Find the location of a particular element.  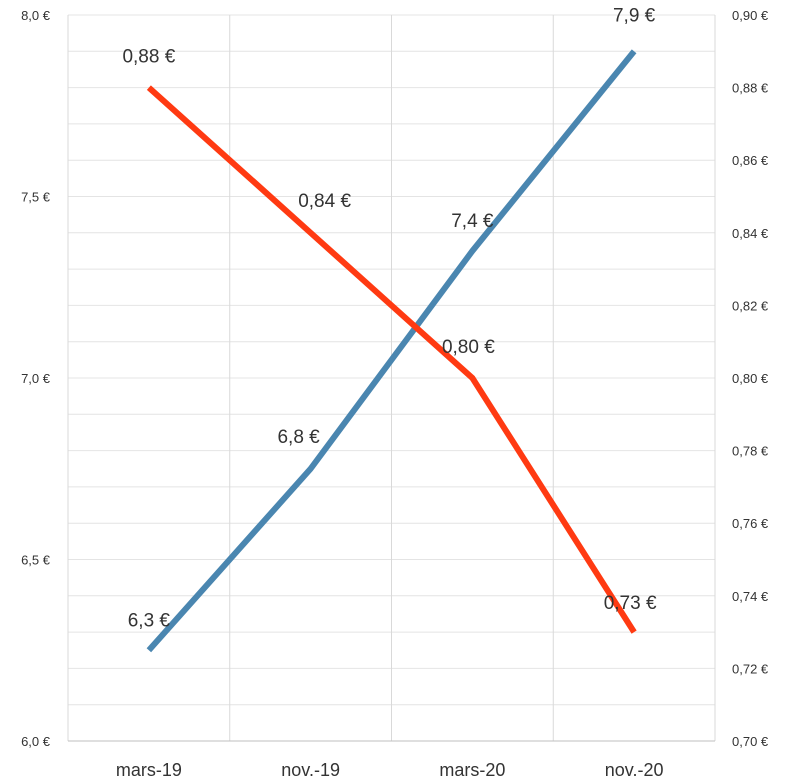

data-label: 0,84 € is located at coordinates (324, 201).